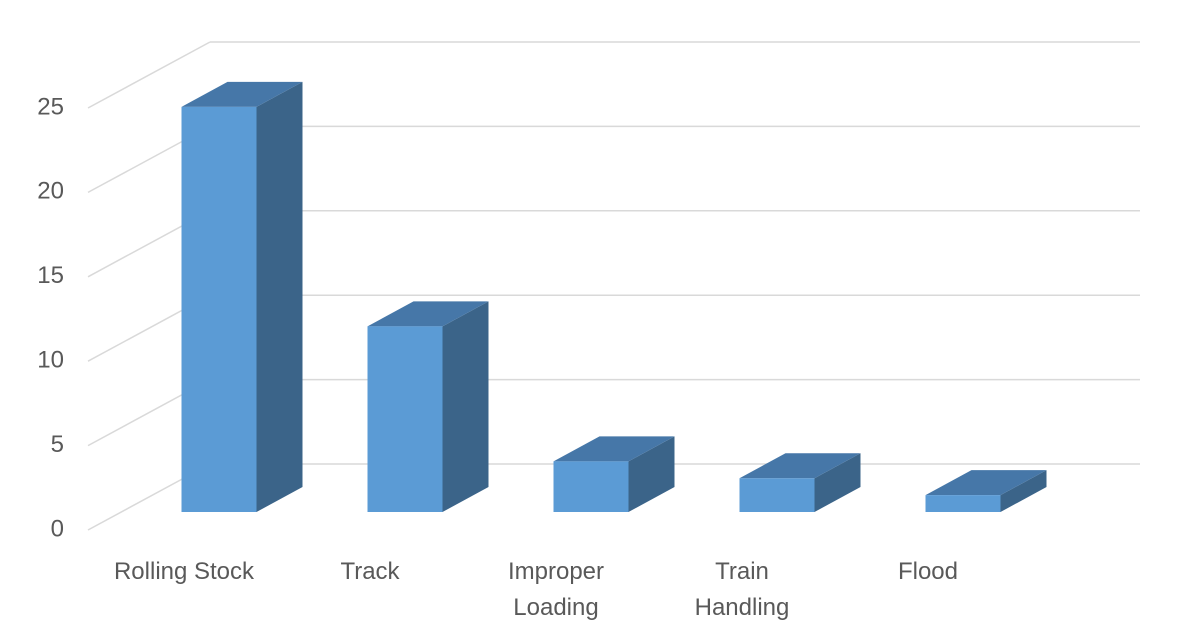 This screenshot has width=1194, height=641. Describe the element at coordinates (57, 444) in the screenshot. I see `y-tick-label: 5` at that location.